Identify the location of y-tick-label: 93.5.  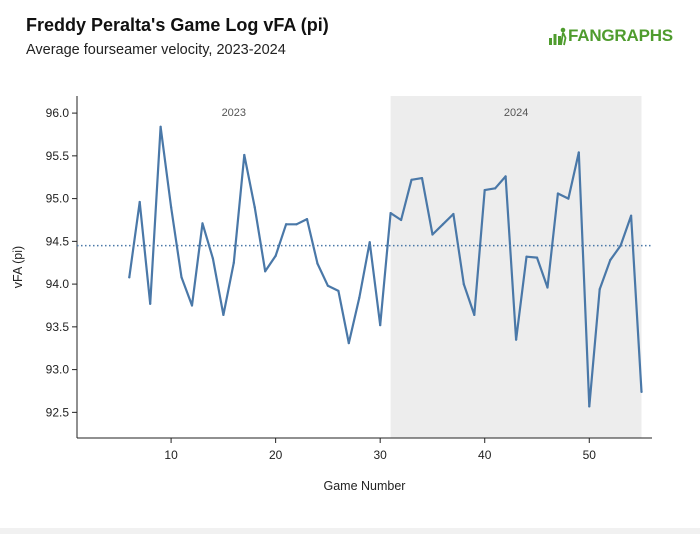
(58, 327).